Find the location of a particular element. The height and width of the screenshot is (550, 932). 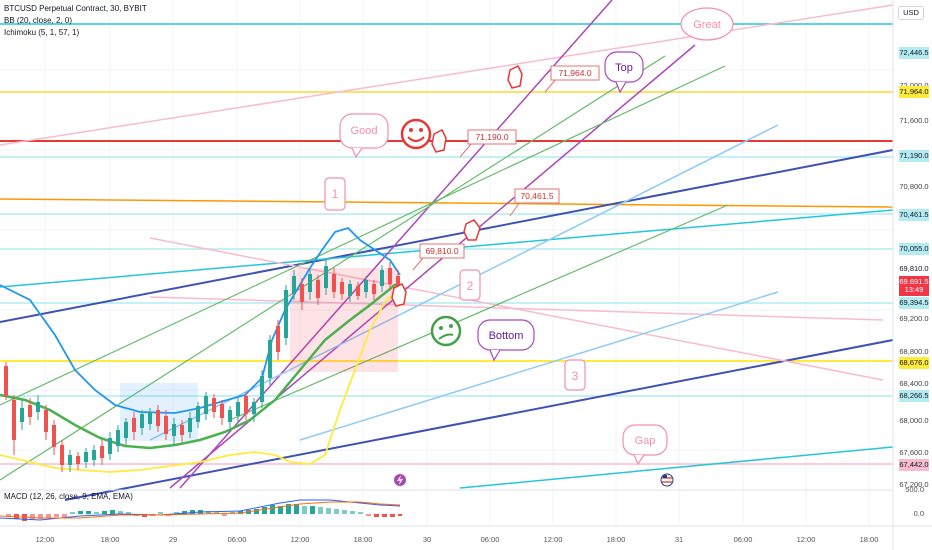

price-axis-label: 67,442.0 is located at coordinates (914, 465).